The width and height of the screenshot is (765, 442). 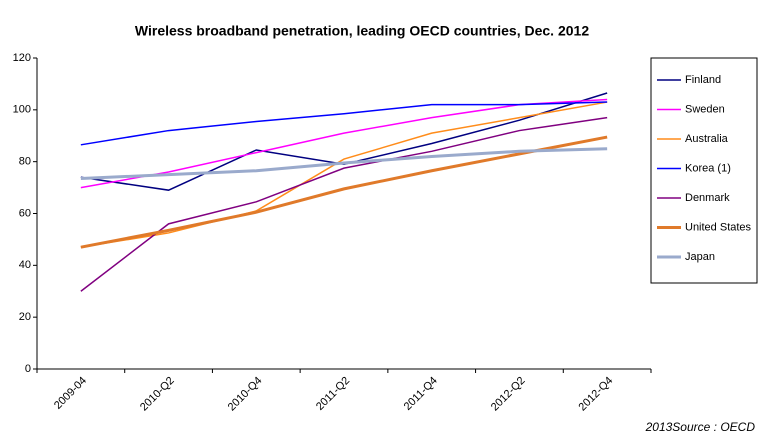 What do you see at coordinates (705, 109) in the screenshot?
I see `legend-label: Sweden` at bounding box center [705, 109].